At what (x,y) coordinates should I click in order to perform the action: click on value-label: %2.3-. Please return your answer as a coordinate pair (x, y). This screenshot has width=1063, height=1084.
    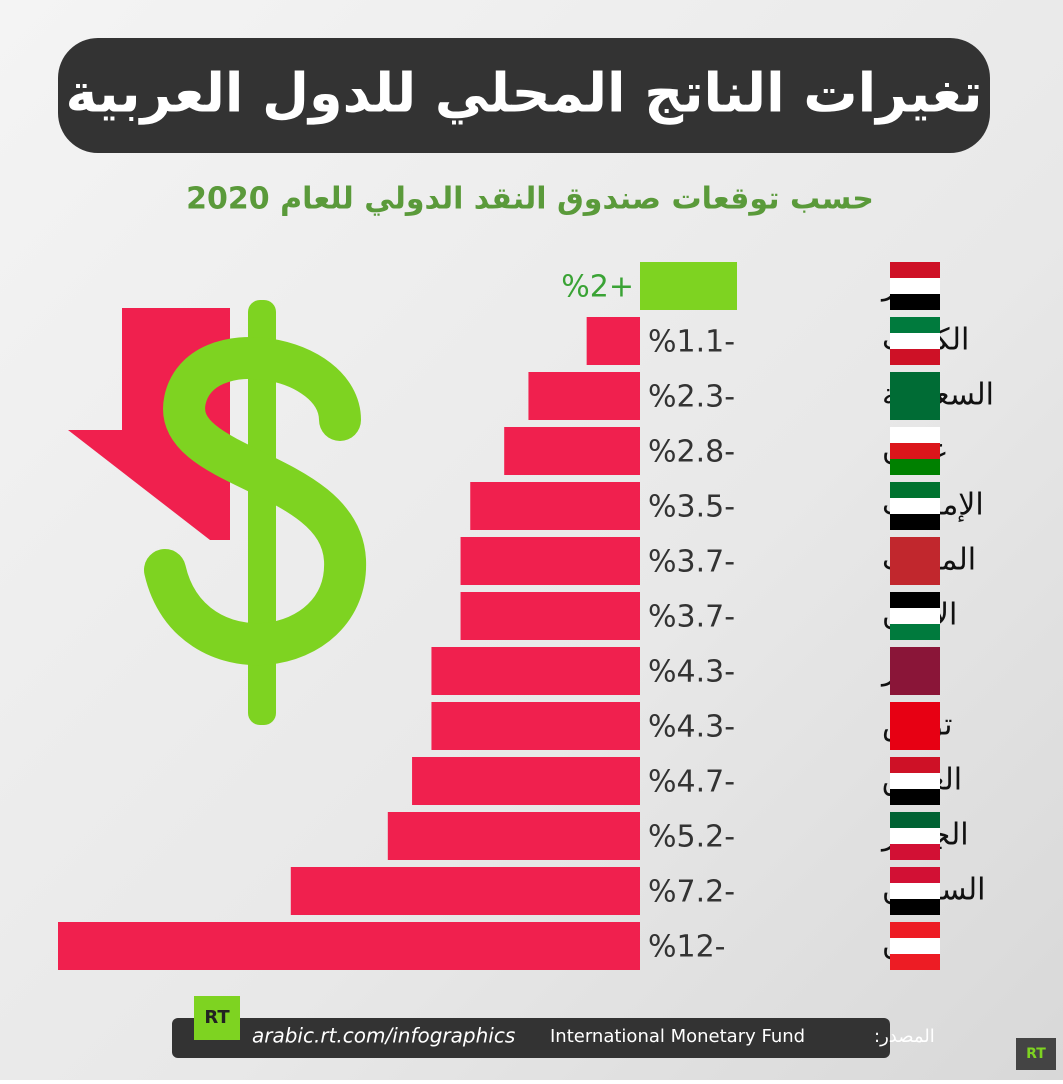
    Looking at the image, I should click on (691, 397).